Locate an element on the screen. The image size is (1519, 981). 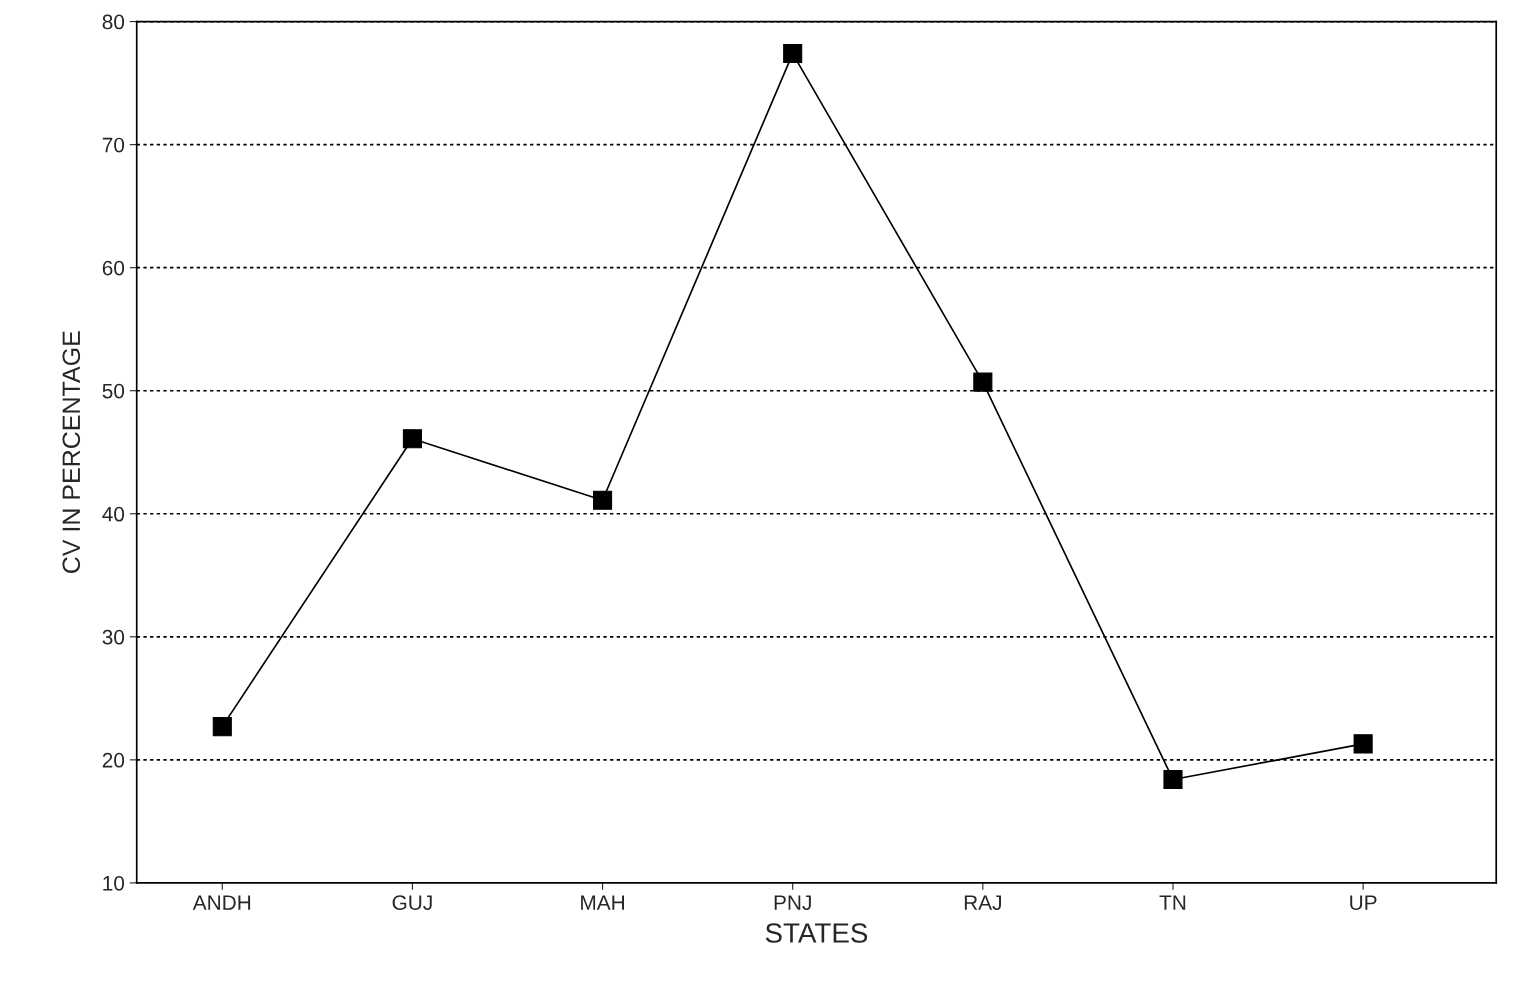
y-tick-label: 30 is located at coordinates (113, 637).